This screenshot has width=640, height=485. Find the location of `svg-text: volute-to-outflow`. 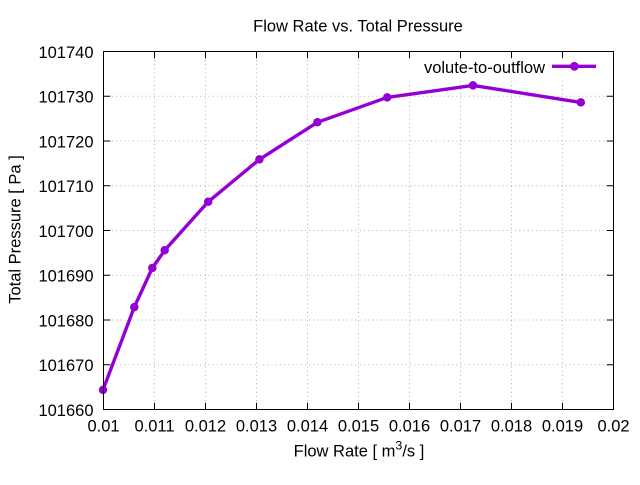

svg-text: volute-to-outflow is located at coordinates (484, 68).